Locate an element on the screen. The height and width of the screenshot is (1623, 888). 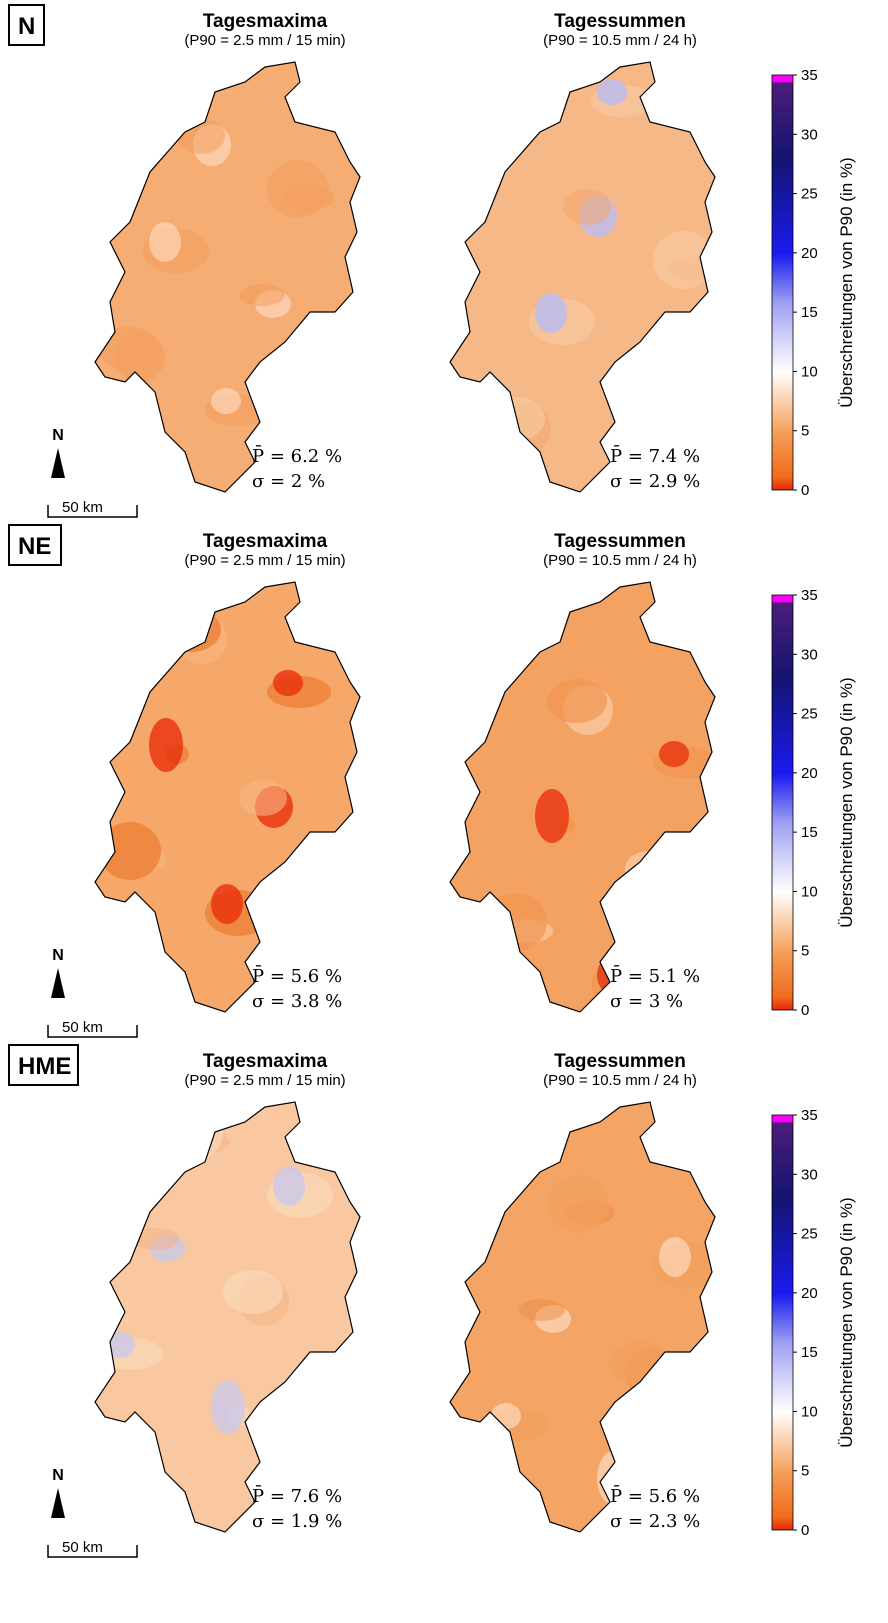
sd-stat: σ = 3 % is located at coordinates (646, 1001).